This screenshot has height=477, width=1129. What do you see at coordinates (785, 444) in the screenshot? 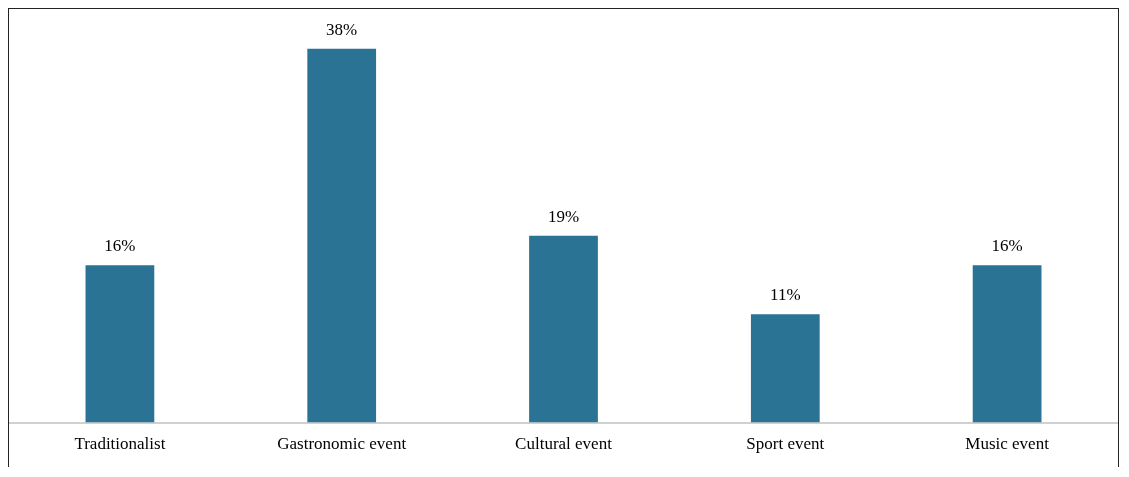
I see `x-tick-label: Sport event` at bounding box center [785, 444].